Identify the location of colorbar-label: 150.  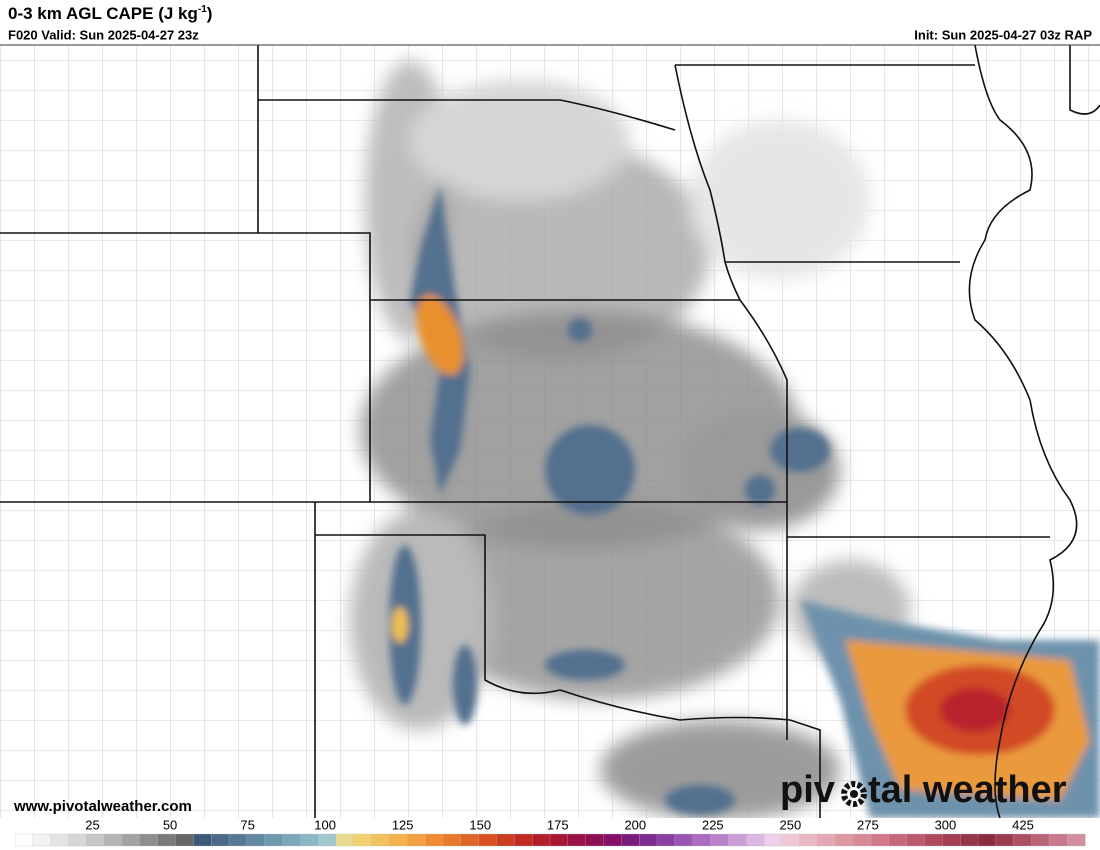
(480, 824).